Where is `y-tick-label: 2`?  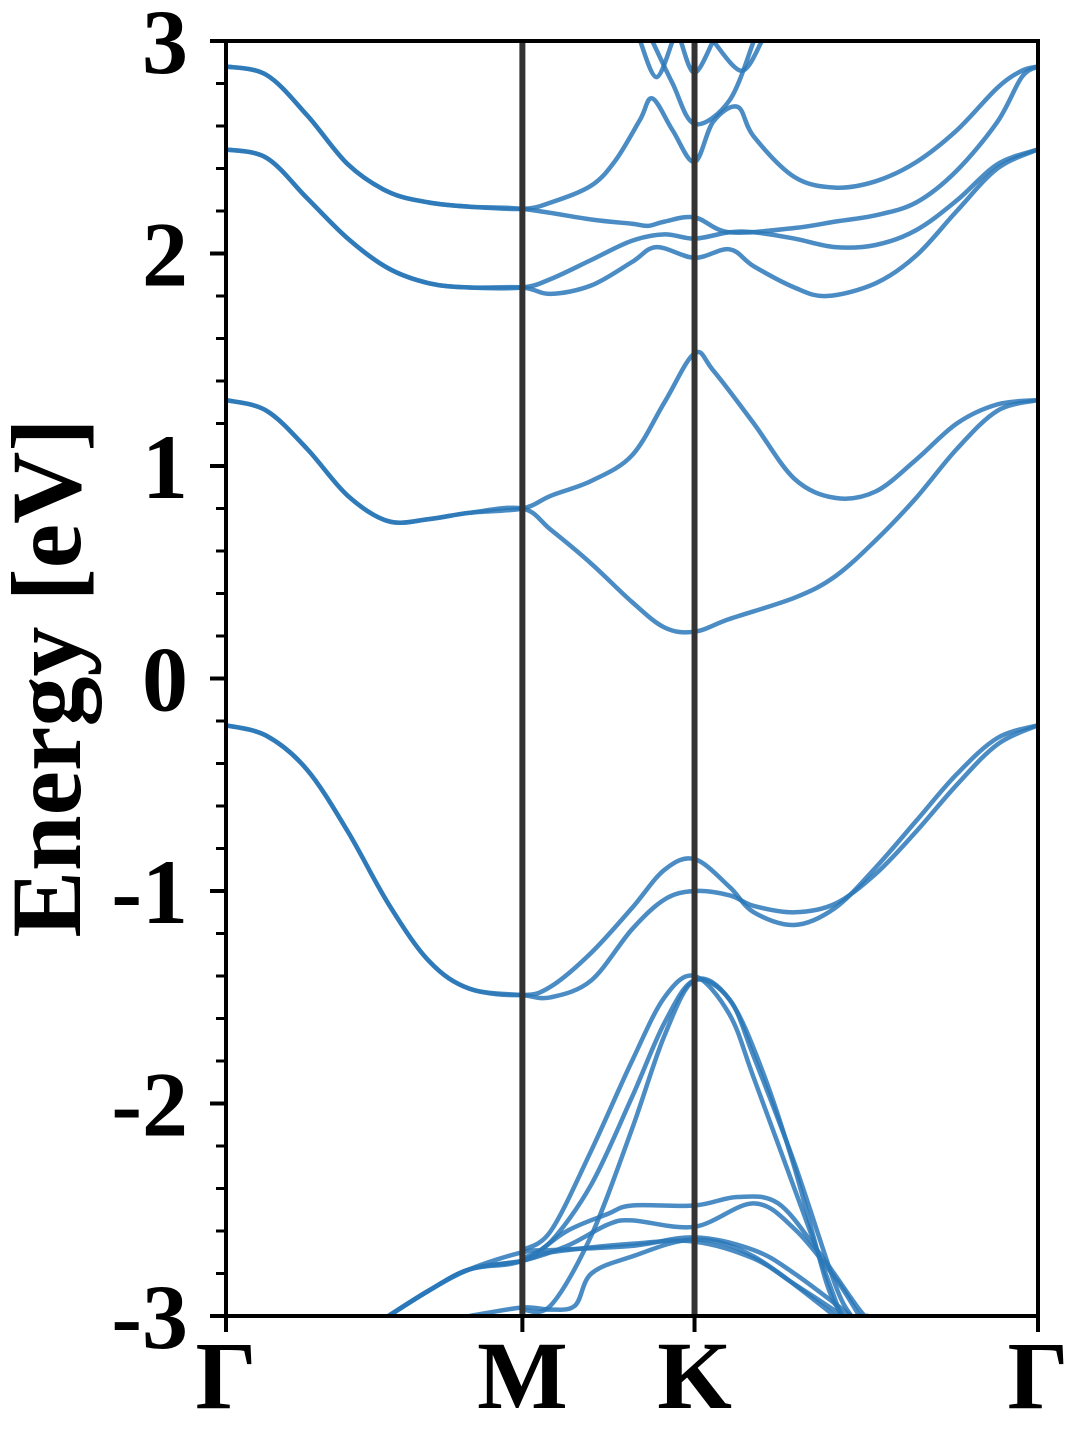 y-tick-label: 2 is located at coordinates (165, 255).